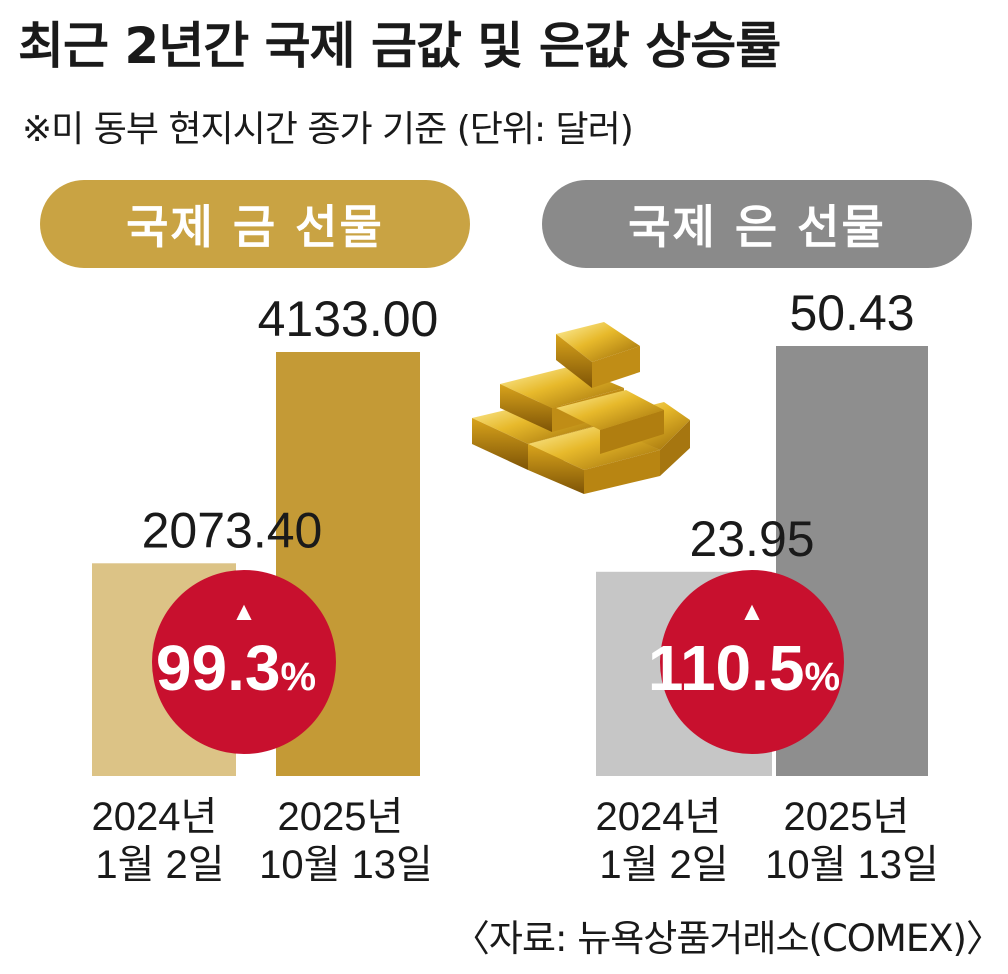 The height and width of the screenshot is (974, 1008). I want to click on gold-xlabel-2025-line2: 10월 13일, so click(346, 865).